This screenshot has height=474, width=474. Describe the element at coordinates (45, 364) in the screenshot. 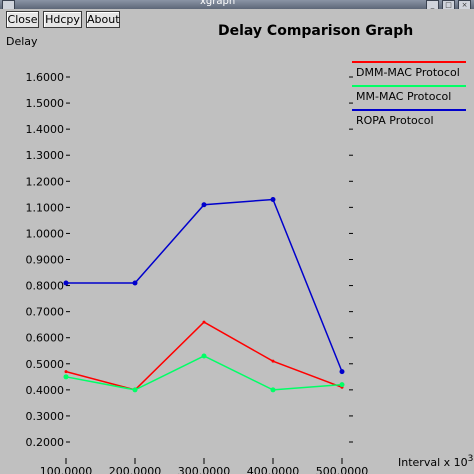

I see `y-tick-label: 0.5000` at that location.